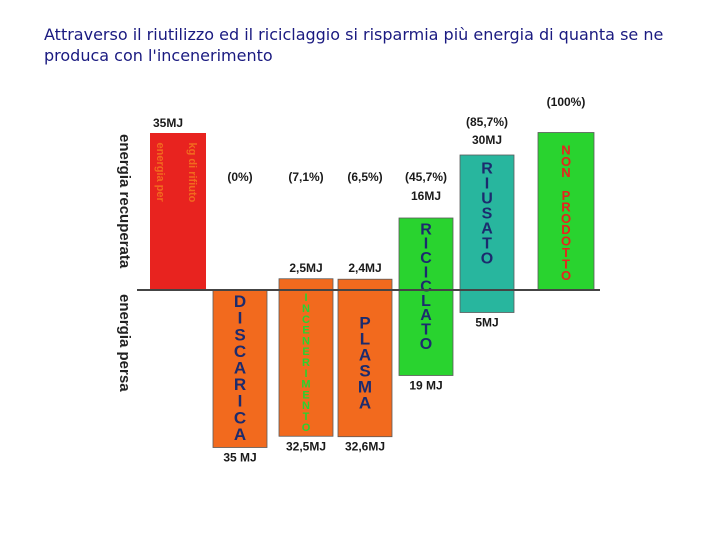  What do you see at coordinates (487, 198) in the screenshot?
I see `category-label-letter: U` at bounding box center [487, 198].